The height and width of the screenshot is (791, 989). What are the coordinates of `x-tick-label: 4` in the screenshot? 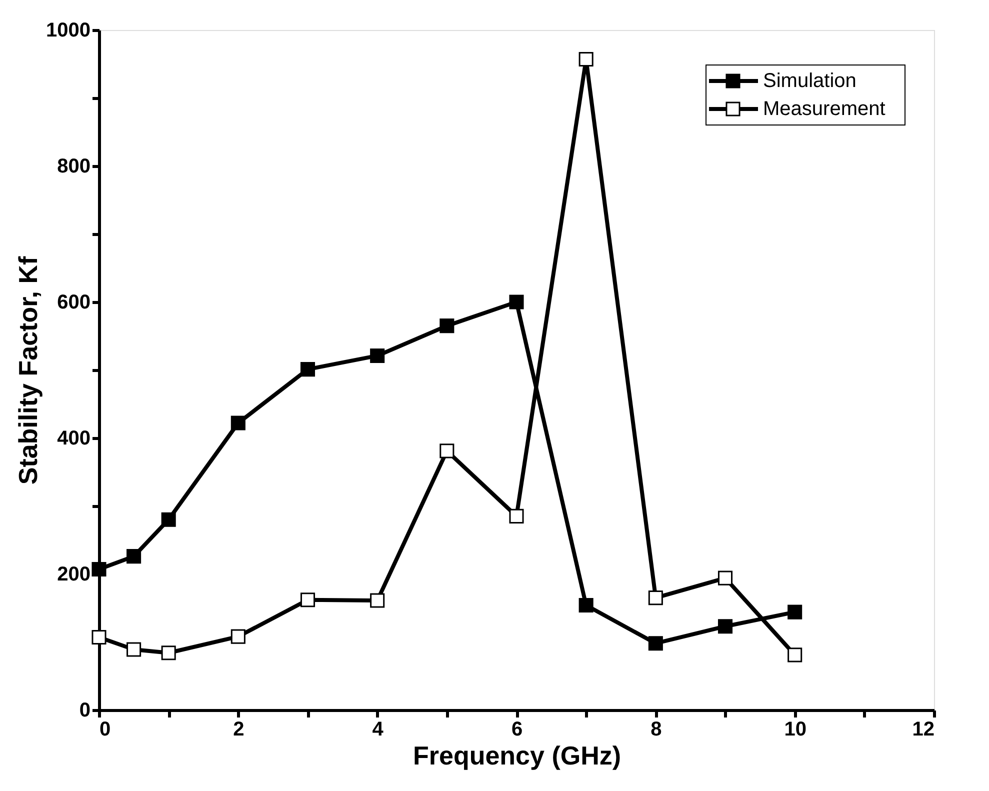 It's located at (378, 729).